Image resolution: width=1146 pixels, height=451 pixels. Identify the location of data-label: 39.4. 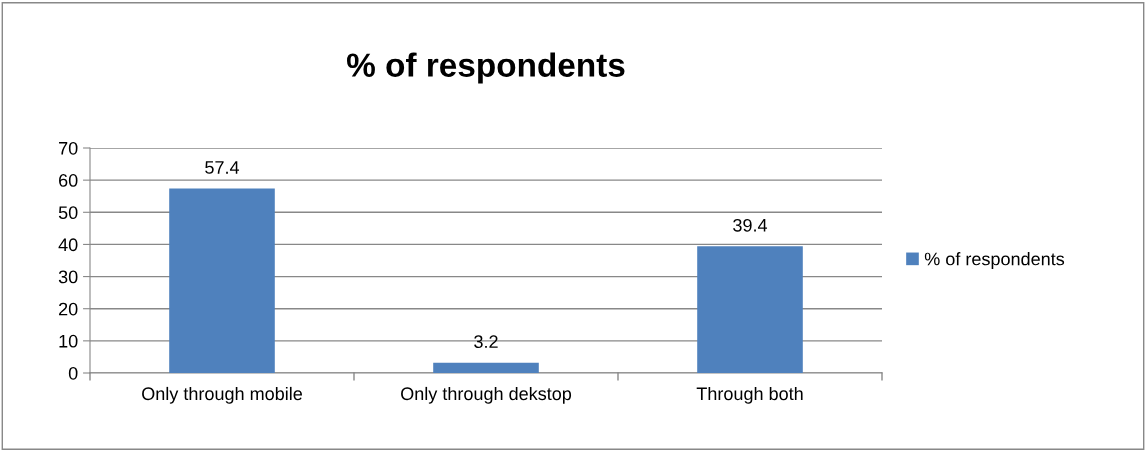
(750, 225).